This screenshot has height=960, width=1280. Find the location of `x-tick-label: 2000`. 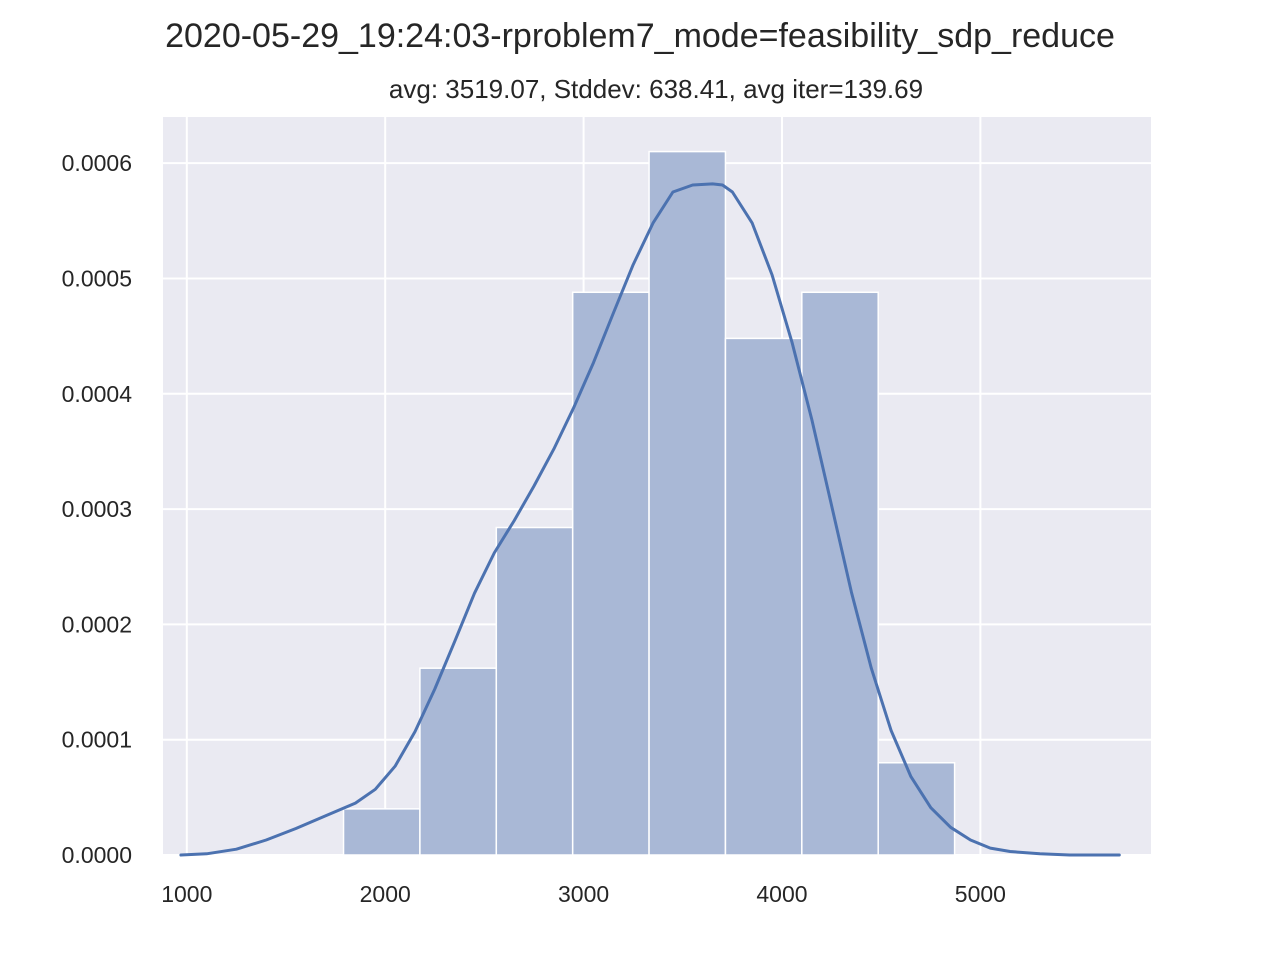

x-tick-label: 2000 is located at coordinates (385, 894).